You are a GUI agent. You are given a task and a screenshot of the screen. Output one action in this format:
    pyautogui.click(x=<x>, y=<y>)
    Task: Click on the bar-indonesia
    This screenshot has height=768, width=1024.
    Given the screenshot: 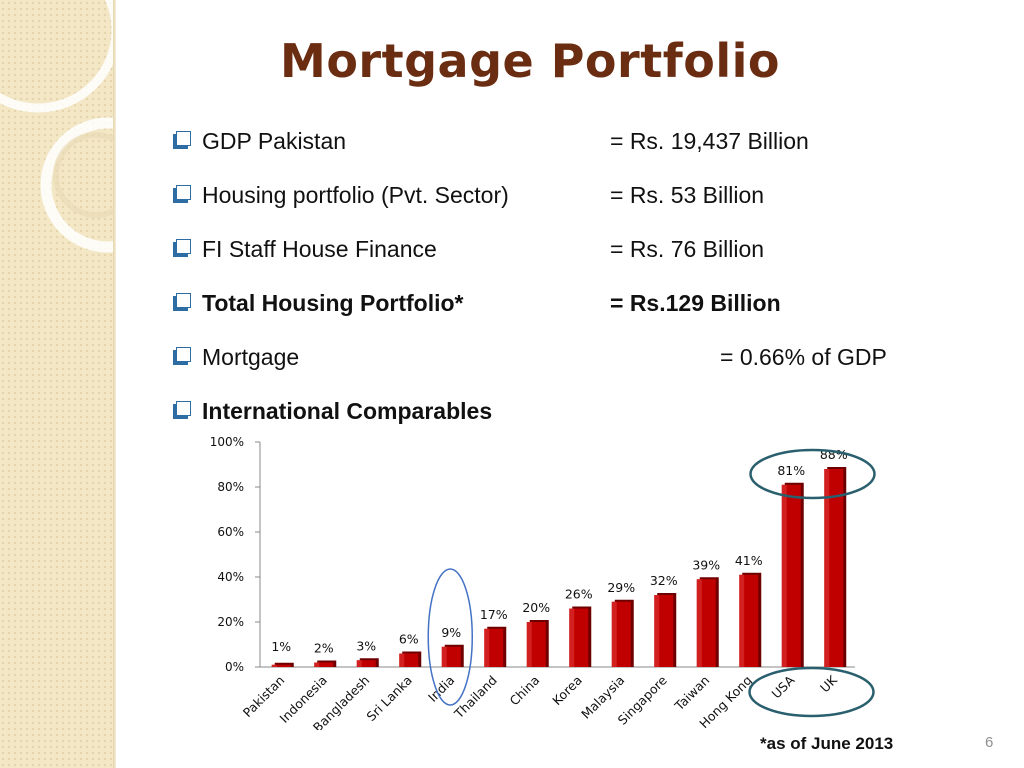 What is the action you would take?
    pyautogui.click(x=324, y=664)
    